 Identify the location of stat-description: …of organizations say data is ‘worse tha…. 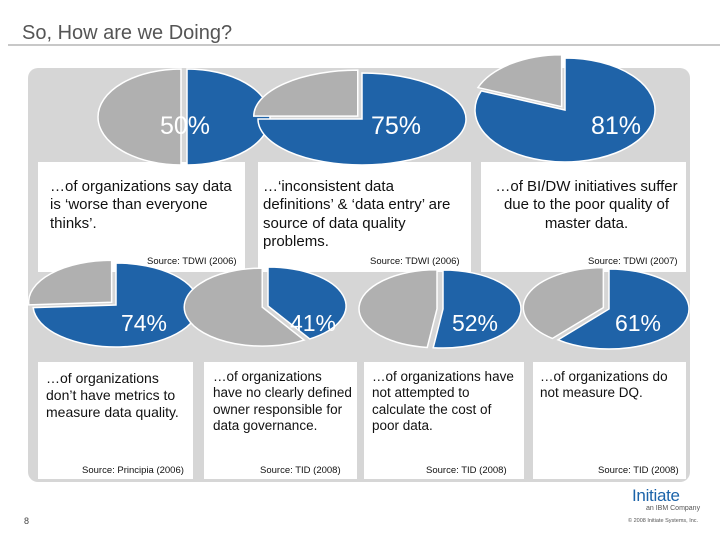
(141, 205).